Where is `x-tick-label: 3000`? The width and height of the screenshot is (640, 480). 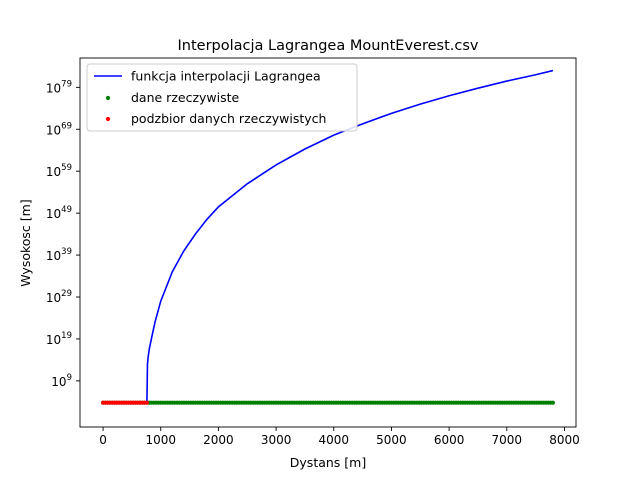
x-tick-label: 3000 is located at coordinates (276, 440).